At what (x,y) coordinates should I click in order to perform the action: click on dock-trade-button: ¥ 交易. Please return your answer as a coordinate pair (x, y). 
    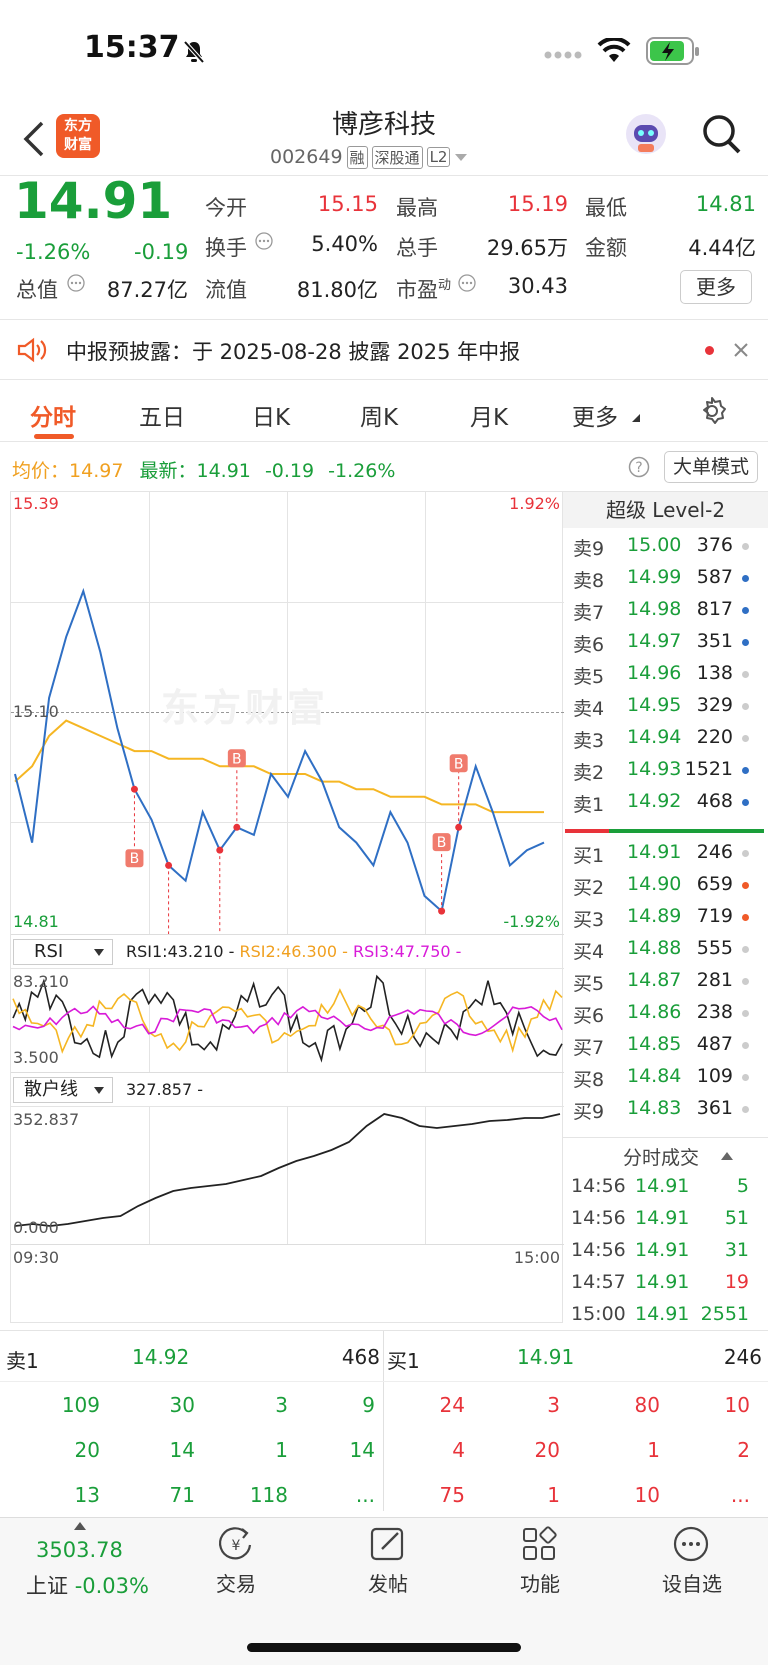
    Looking at the image, I should click on (236, 1561).